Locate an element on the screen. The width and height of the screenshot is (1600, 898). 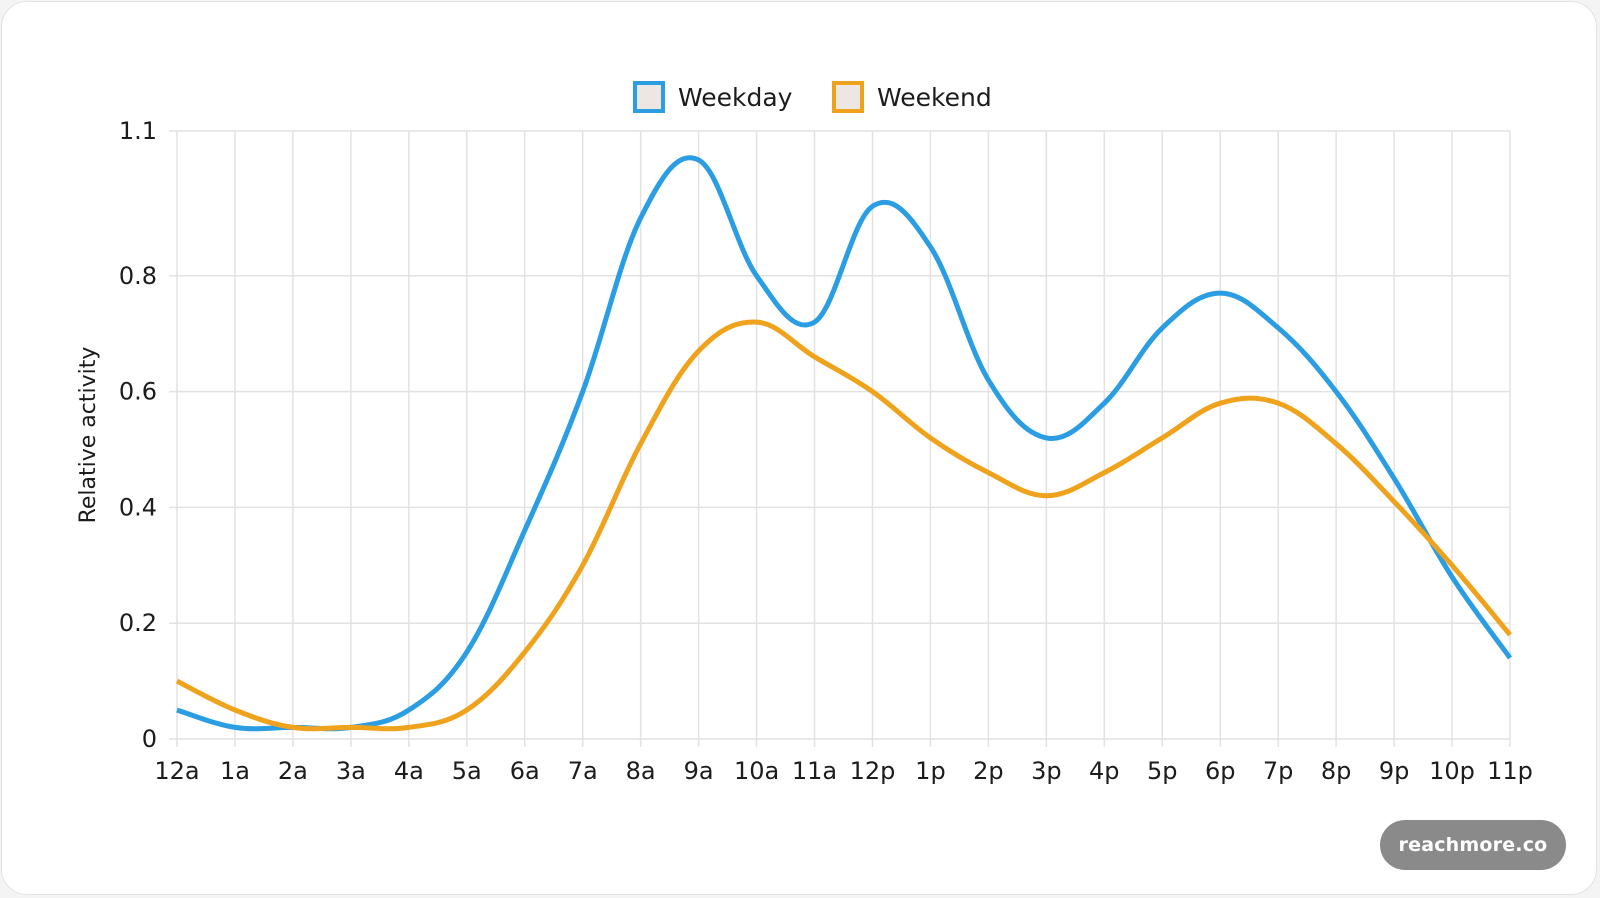
x-tick-label: 7a is located at coordinates (583, 771).